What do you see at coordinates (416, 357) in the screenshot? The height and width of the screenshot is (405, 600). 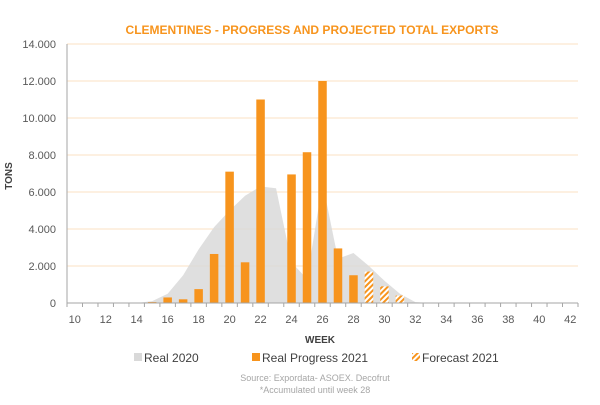 I see `legend-swatch-forecast-2021` at bounding box center [416, 357].